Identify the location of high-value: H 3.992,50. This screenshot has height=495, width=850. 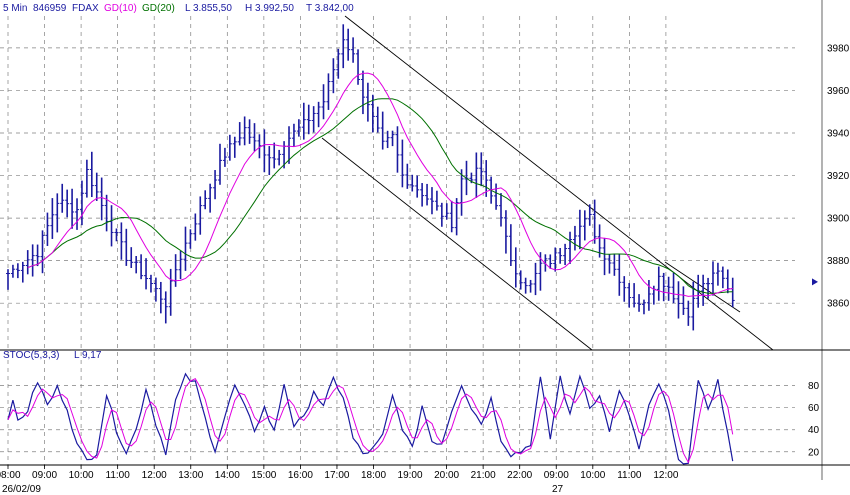
(269, 8).